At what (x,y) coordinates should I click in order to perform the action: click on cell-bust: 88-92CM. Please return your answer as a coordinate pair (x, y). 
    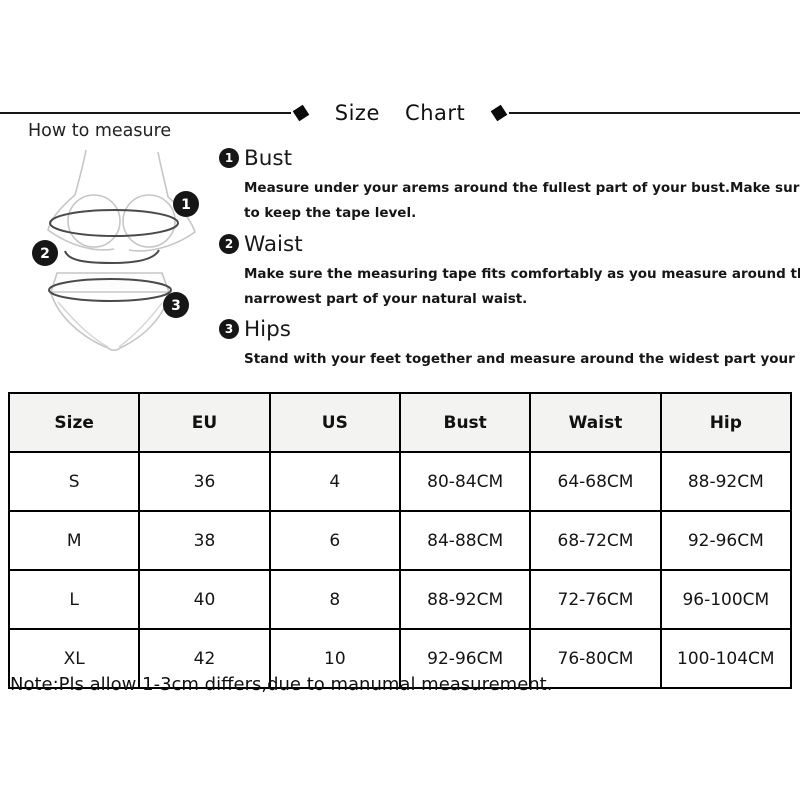
    Looking at the image, I should click on (465, 599).